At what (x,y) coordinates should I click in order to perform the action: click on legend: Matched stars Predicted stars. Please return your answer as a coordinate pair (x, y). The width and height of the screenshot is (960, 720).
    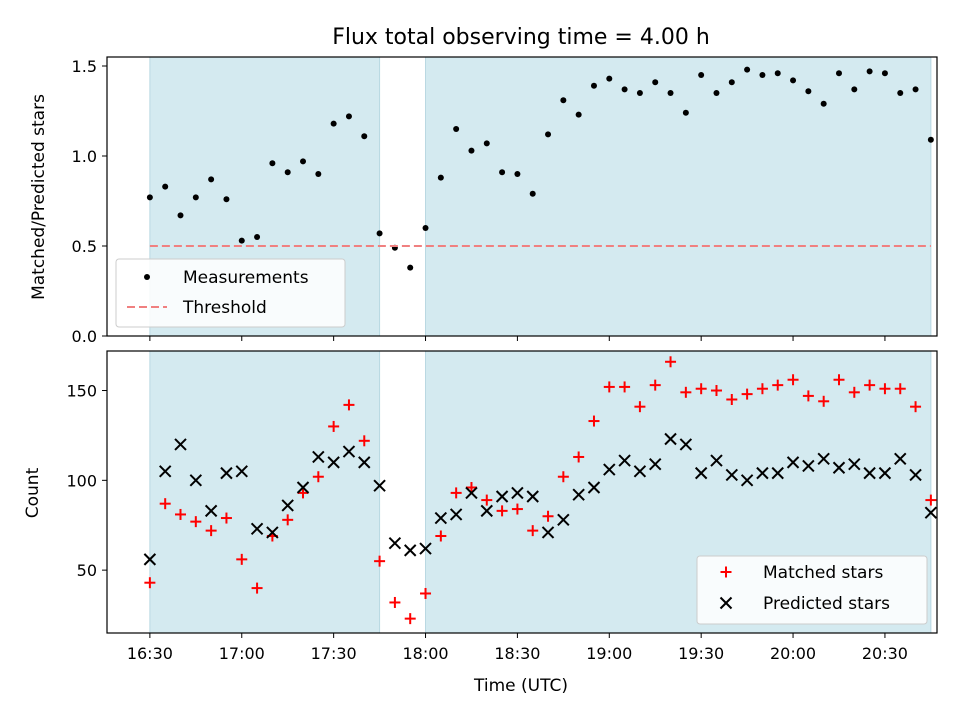
    Looking at the image, I should click on (812, 590).